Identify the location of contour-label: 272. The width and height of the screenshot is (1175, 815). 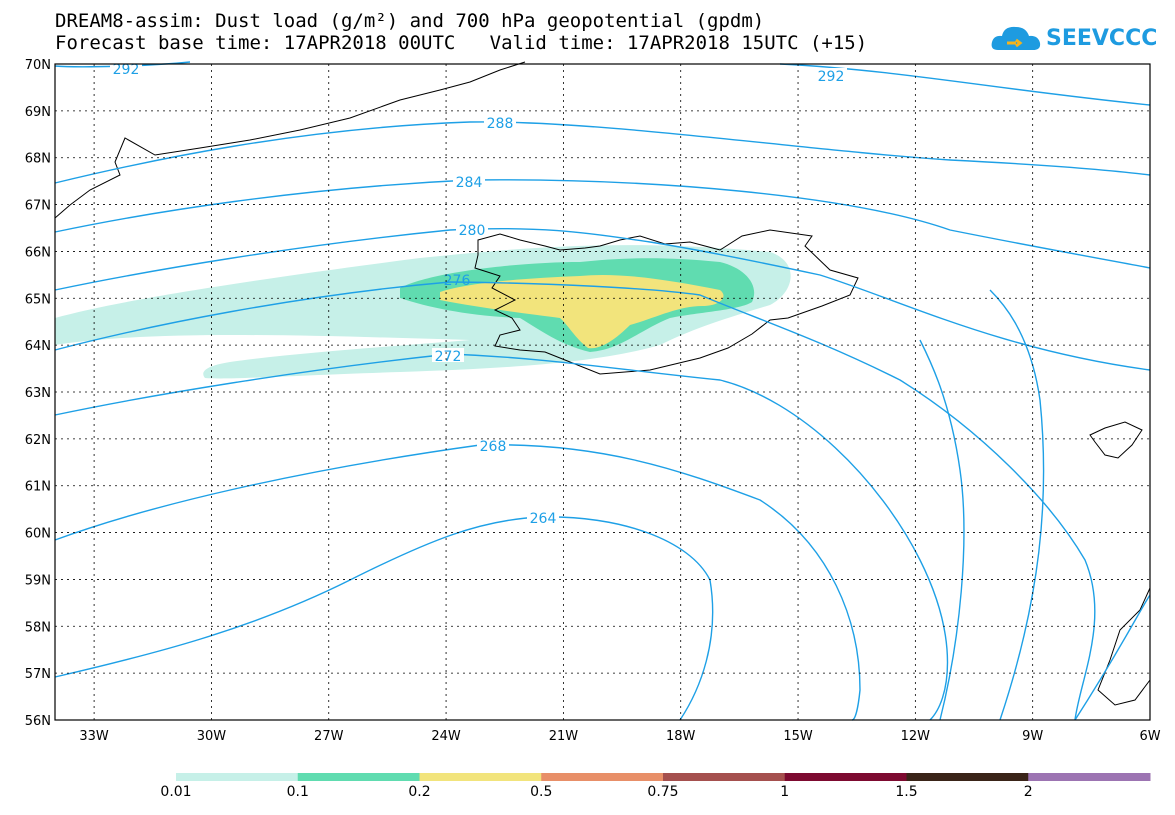
(448, 357).